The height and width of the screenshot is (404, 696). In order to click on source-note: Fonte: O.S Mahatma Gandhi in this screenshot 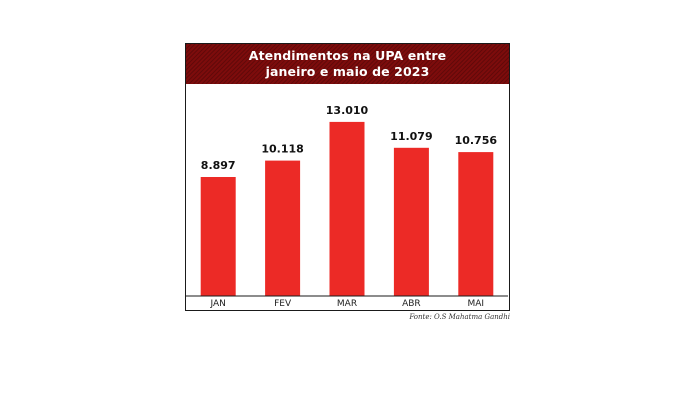, I will do `click(459, 317)`.